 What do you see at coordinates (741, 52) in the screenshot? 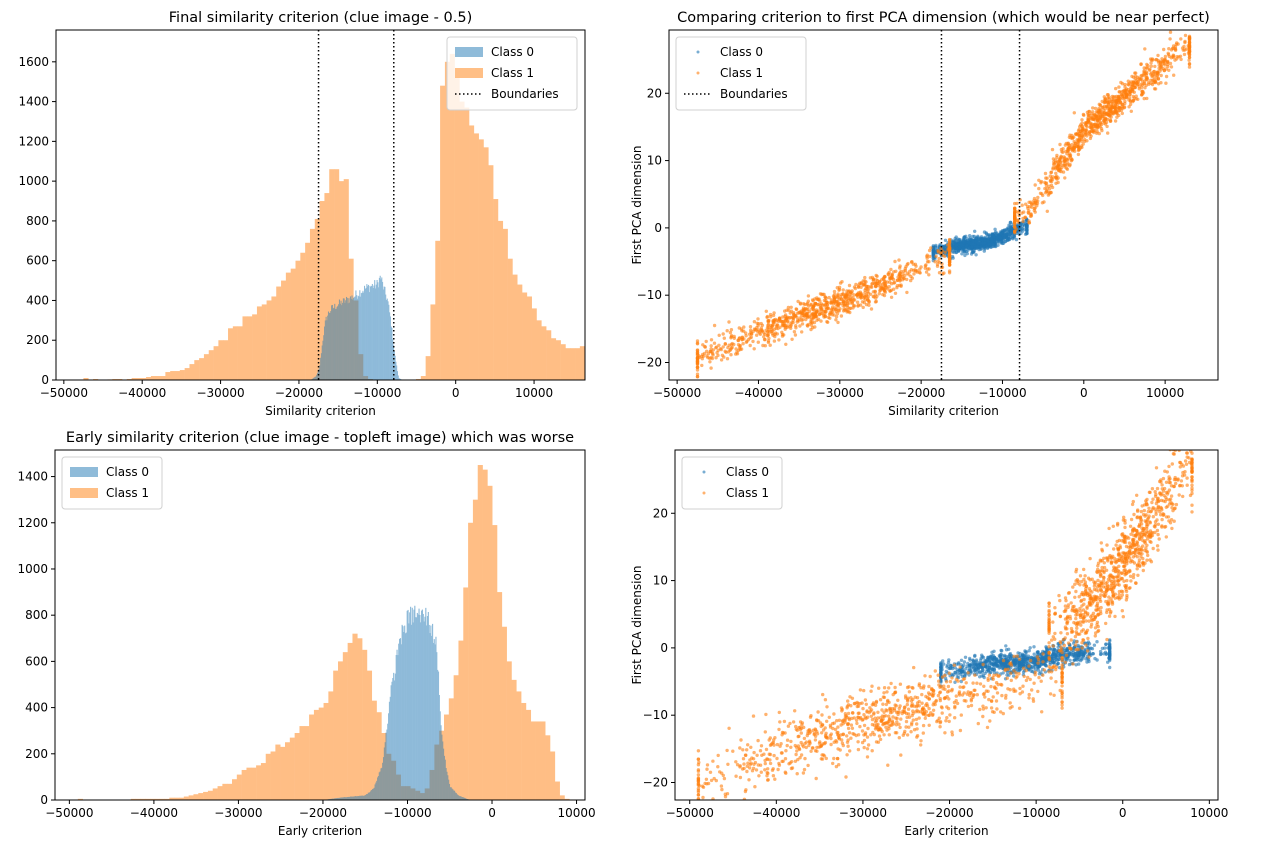
I see `legend-label: Class 0` at bounding box center [741, 52].